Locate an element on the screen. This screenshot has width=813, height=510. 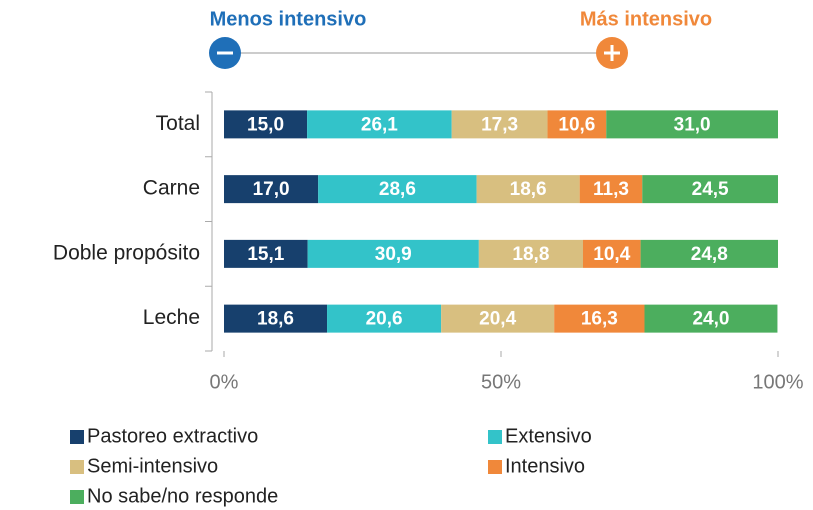
data-label: 15,0 is located at coordinates (265, 124).